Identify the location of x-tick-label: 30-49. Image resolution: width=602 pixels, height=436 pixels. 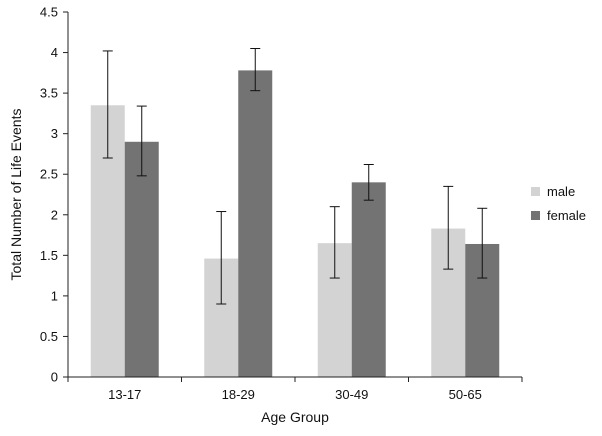
(351, 394).